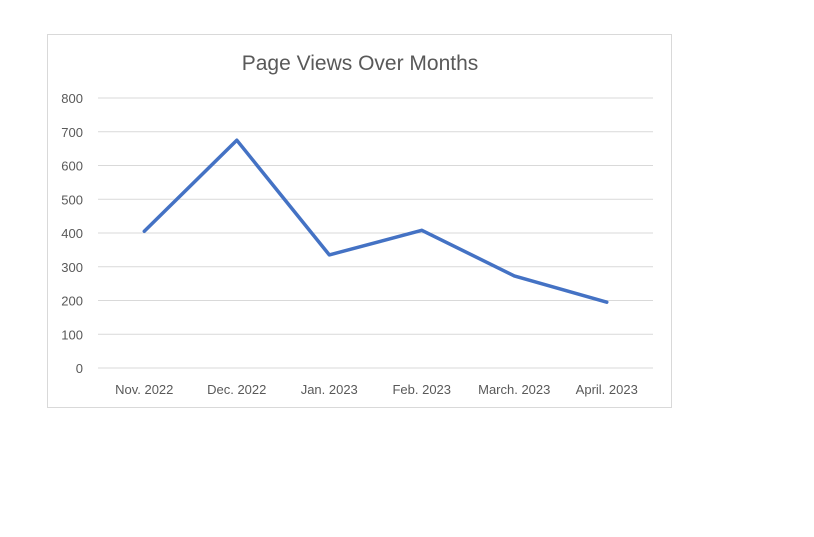  Describe the element at coordinates (514, 389) in the screenshot. I see `x-tick-label: March. 2023` at that location.